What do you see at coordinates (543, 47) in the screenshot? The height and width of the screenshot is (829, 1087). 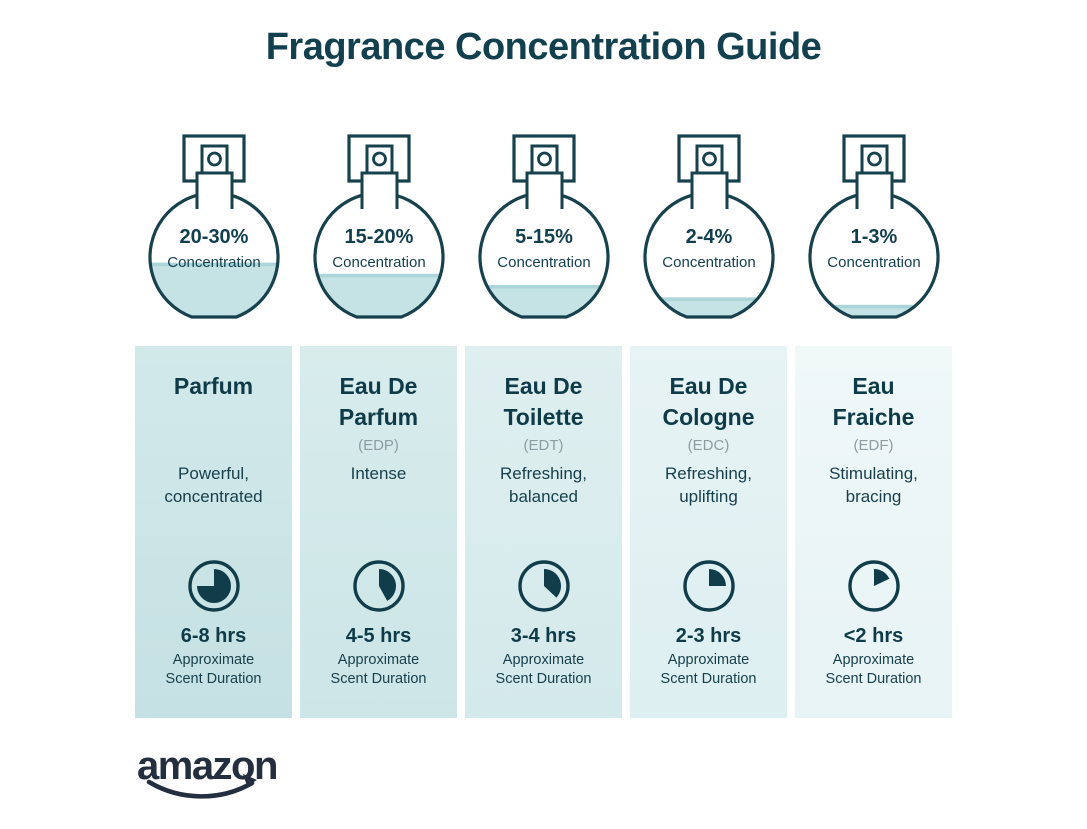 I see `page-title: Fragrance Concentration Guide` at bounding box center [543, 47].